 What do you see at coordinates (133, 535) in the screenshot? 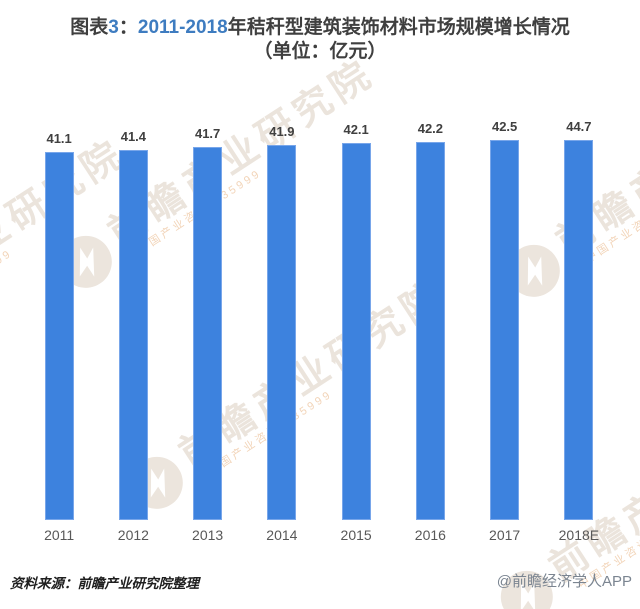
I see `x-axis-label: 2012` at bounding box center [133, 535].